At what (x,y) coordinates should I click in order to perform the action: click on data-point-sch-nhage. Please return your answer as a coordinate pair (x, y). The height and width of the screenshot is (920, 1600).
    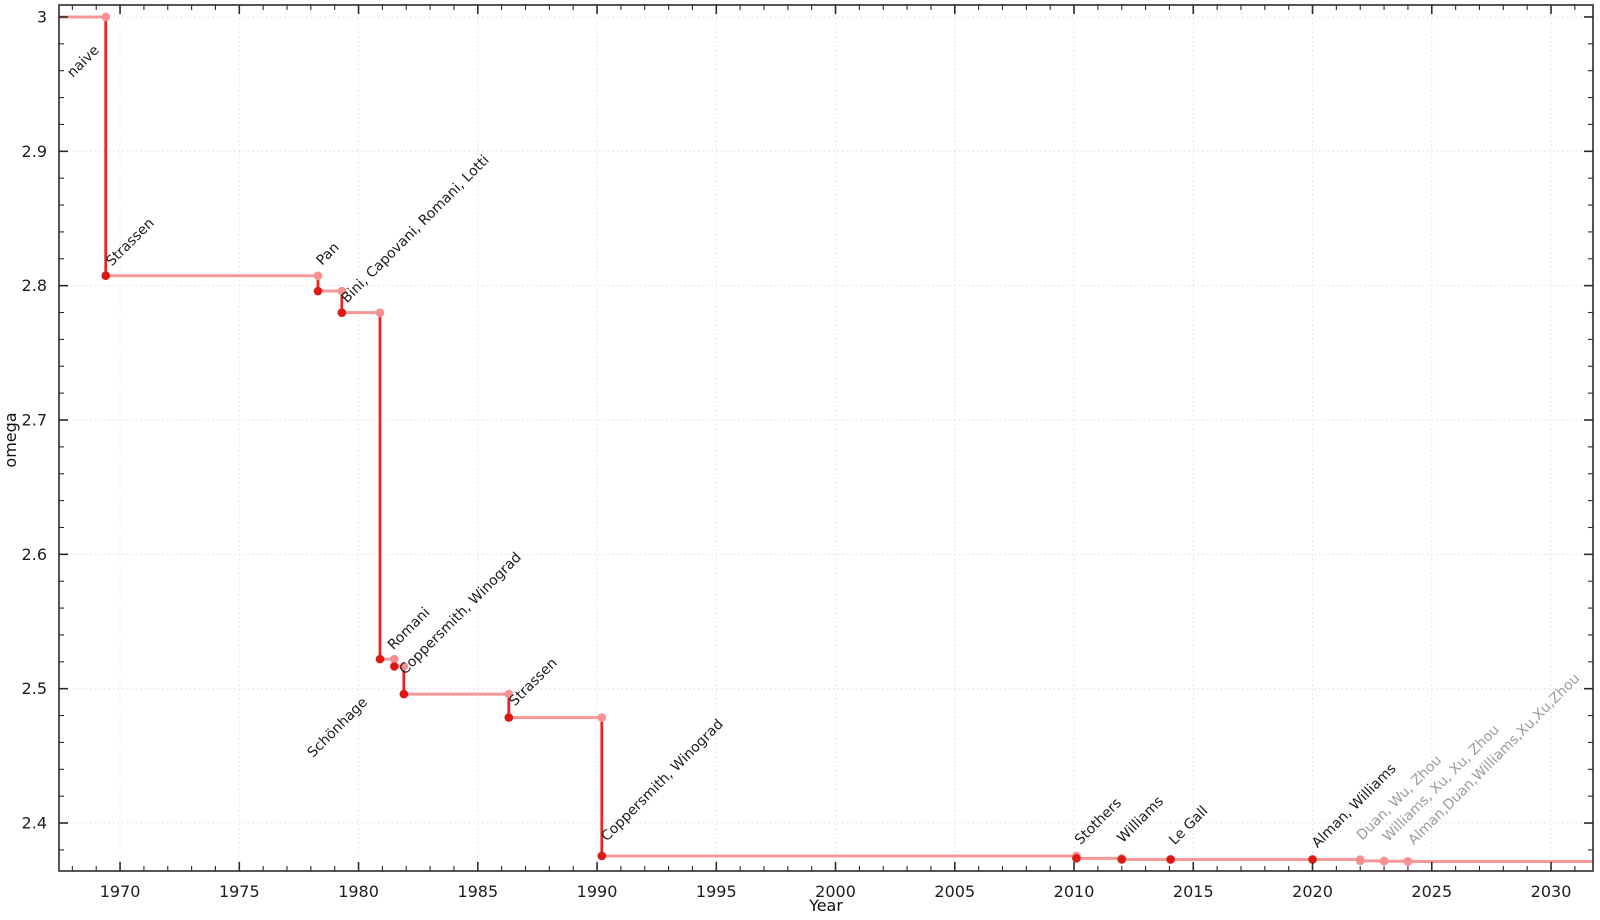
    Looking at the image, I should click on (380, 659).